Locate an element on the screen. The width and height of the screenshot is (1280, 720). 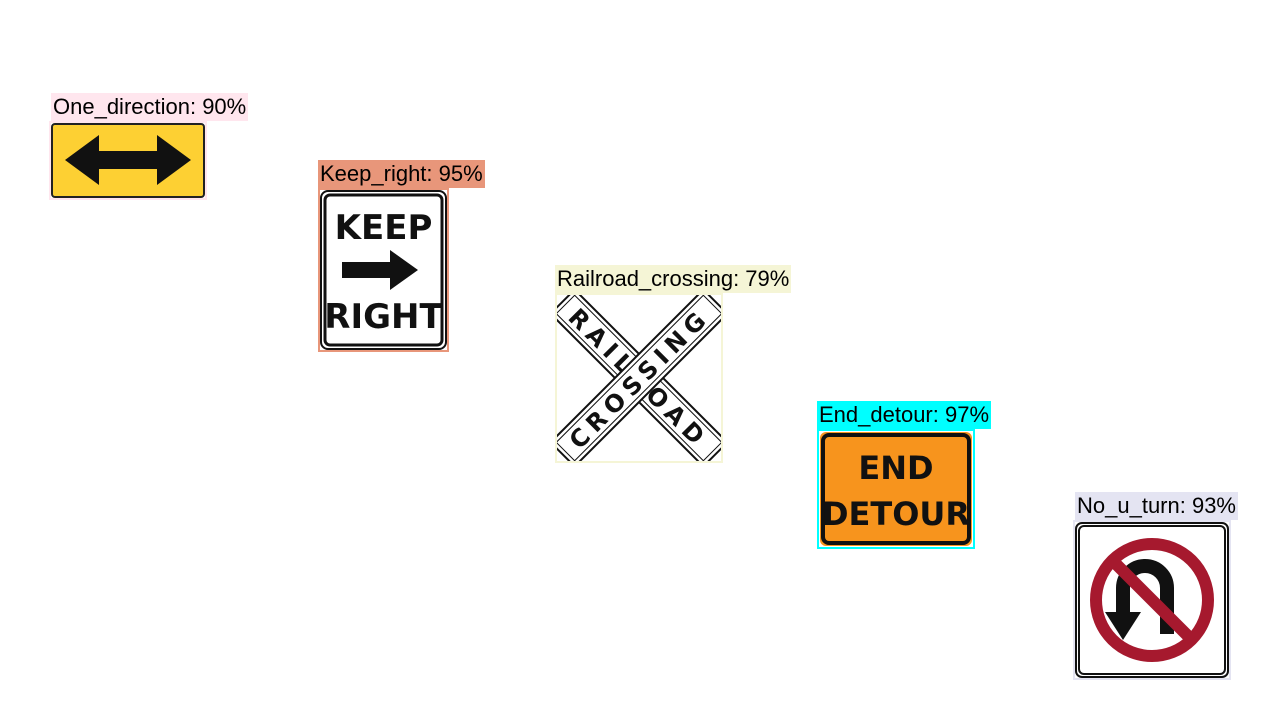
keep-right-sign: KEEP RIGHT is located at coordinates (383, 270).